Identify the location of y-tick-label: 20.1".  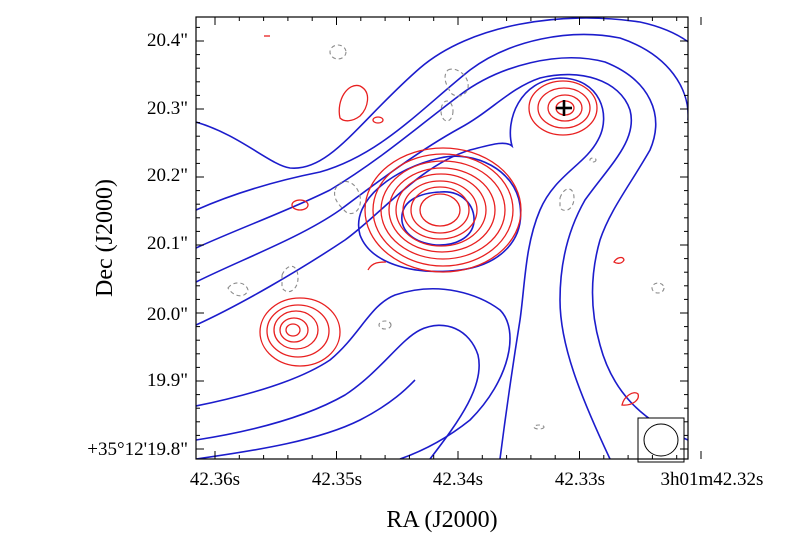
(167, 243).